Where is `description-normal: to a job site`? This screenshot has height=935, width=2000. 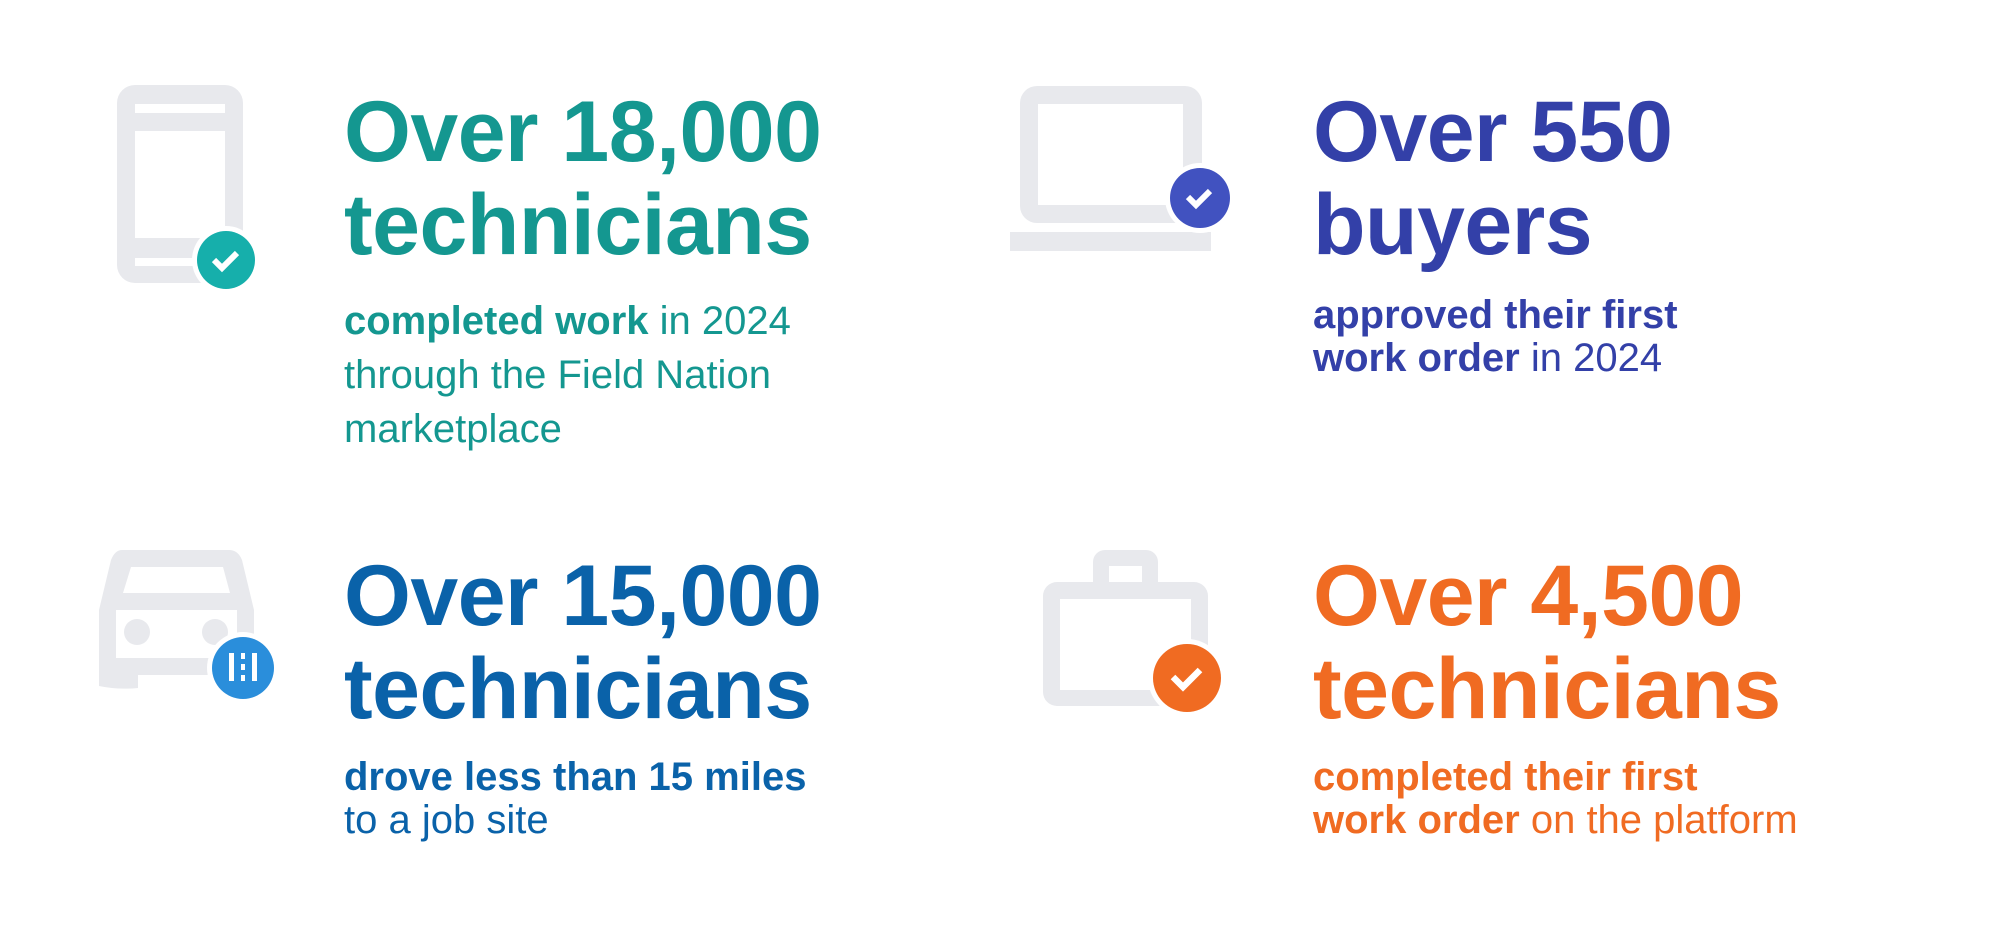
description-normal: to a job site is located at coordinates (446, 820).